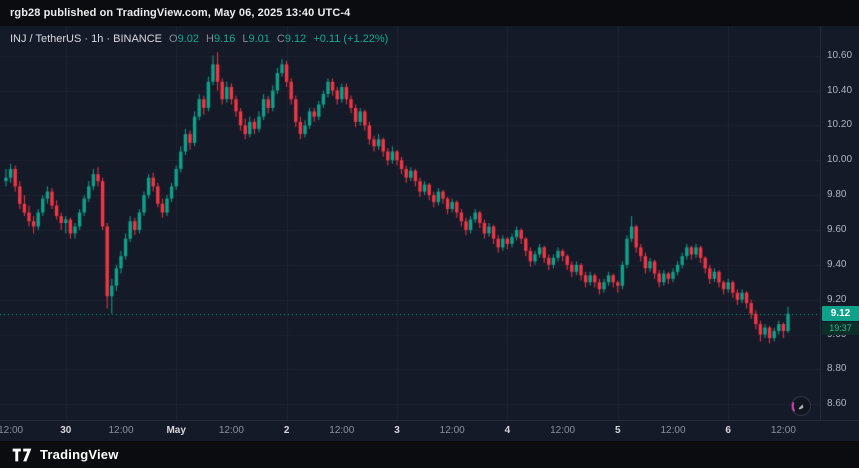  I want to click on tradingview-wordmark: TradingView, so click(79, 454).